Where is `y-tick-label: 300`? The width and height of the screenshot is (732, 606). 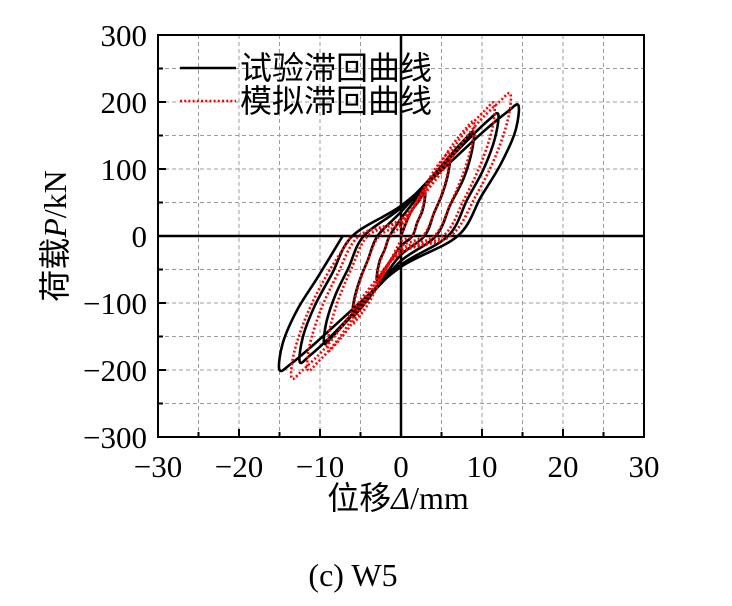 y-tick-label: 300 is located at coordinates (124, 35).